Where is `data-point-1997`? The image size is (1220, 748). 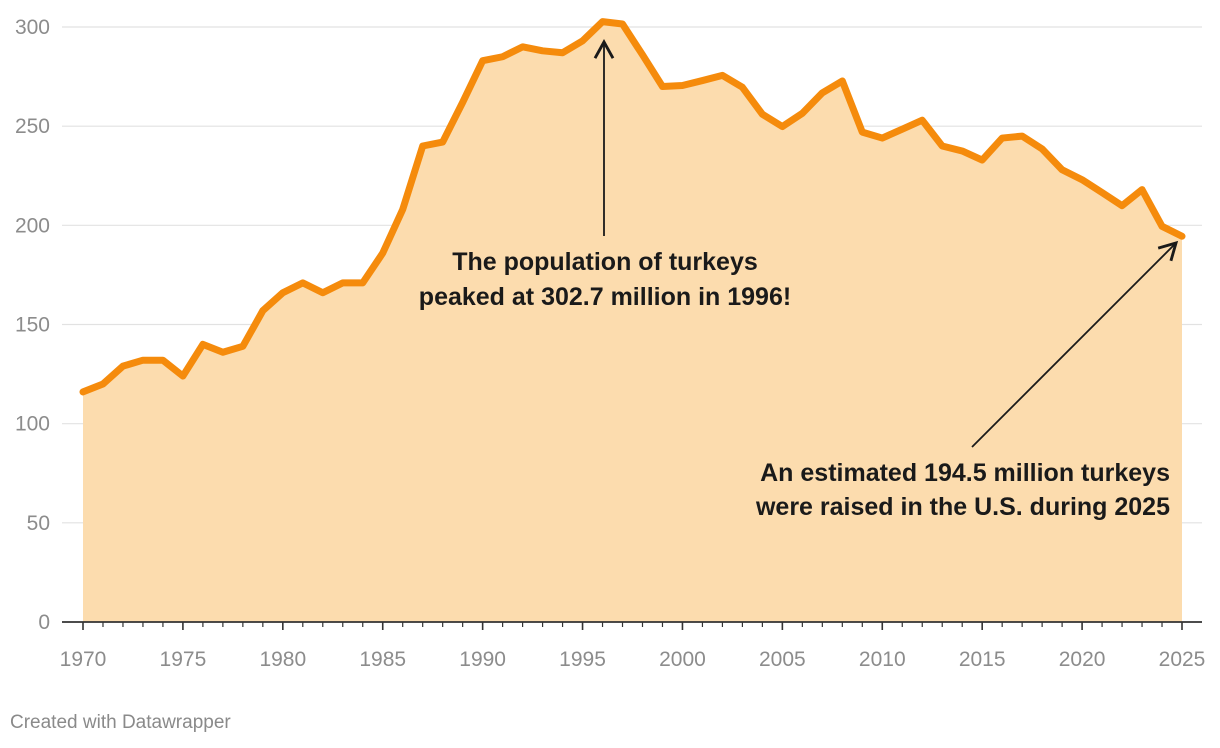
data-point-1997 is located at coordinates (622, 24).